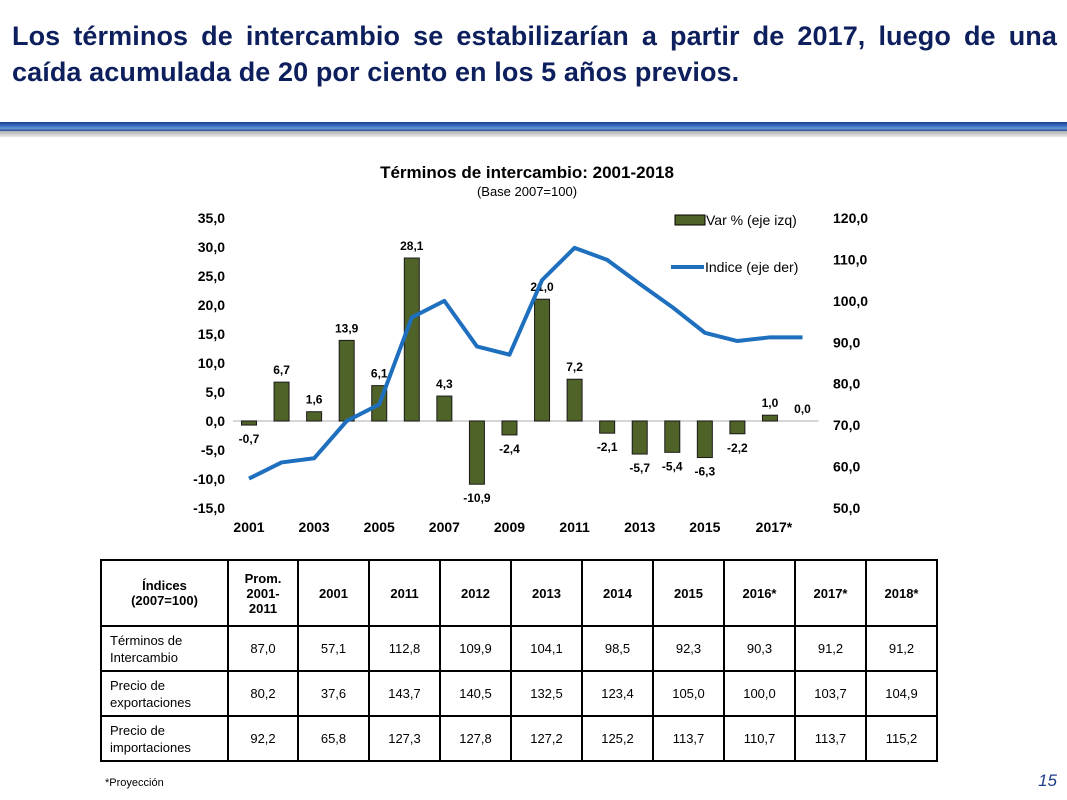 The height and width of the screenshot is (800, 1067). What do you see at coordinates (509, 449) in the screenshot?
I see `bar-data-label: -2,4` at bounding box center [509, 449].